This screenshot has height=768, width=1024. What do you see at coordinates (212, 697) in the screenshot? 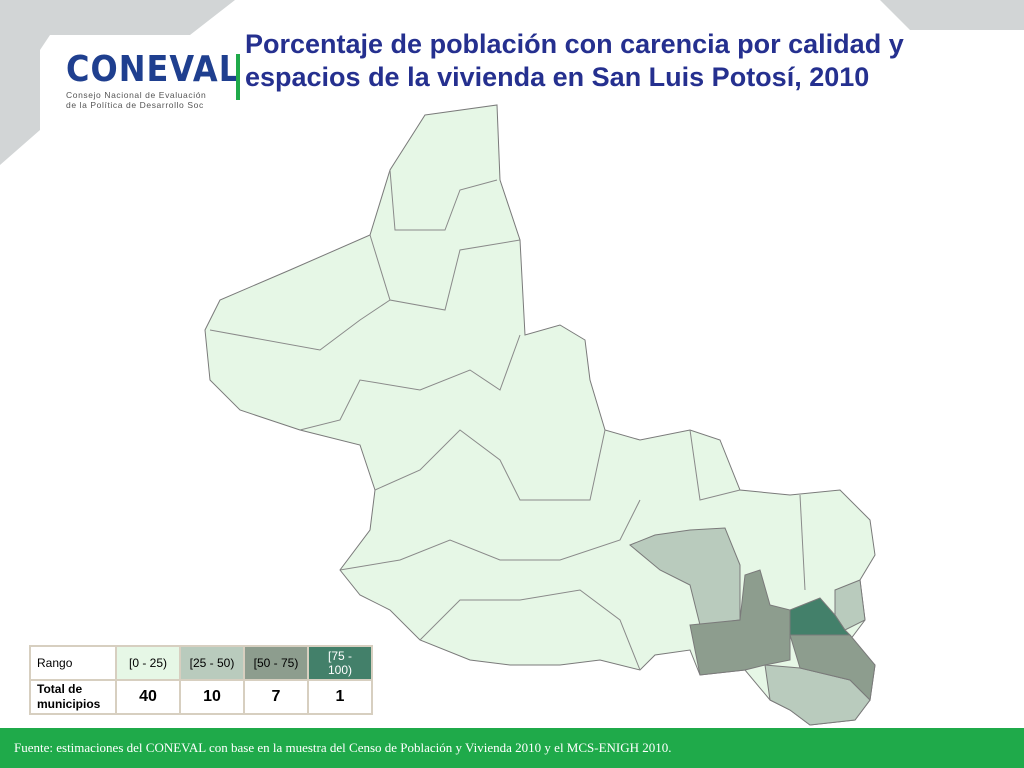
I see `legend-count-1: 10` at bounding box center [212, 697].